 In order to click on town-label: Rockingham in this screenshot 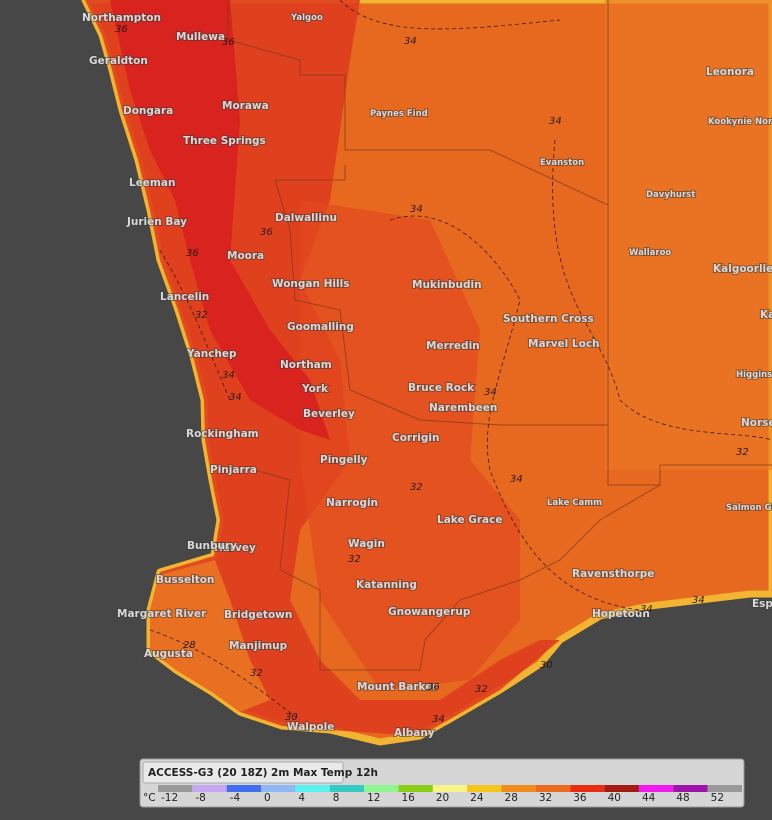, I will do `click(222, 434)`.